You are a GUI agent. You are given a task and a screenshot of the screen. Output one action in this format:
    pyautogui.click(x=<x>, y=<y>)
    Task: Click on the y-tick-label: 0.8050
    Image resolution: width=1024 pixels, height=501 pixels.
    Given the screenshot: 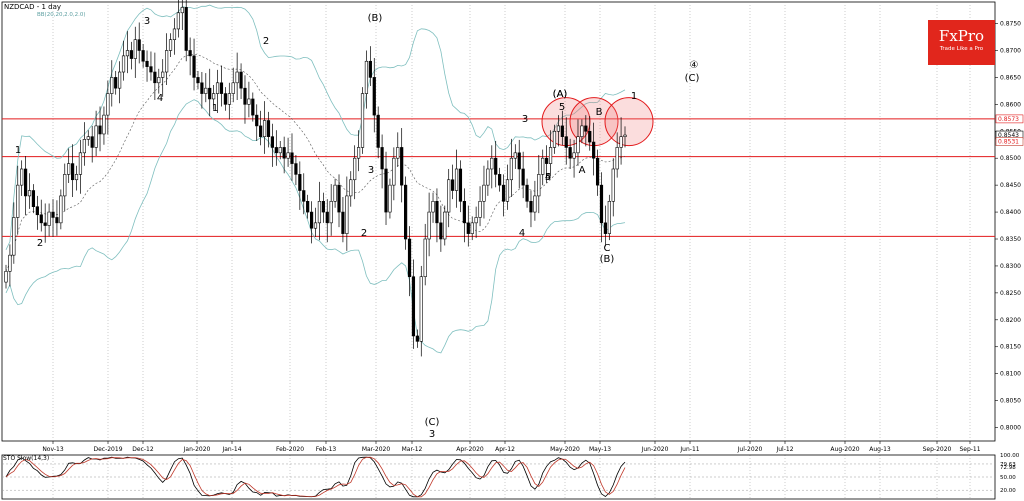 What is the action you would take?
    pyautogui.click(x=1010, y=401)
    